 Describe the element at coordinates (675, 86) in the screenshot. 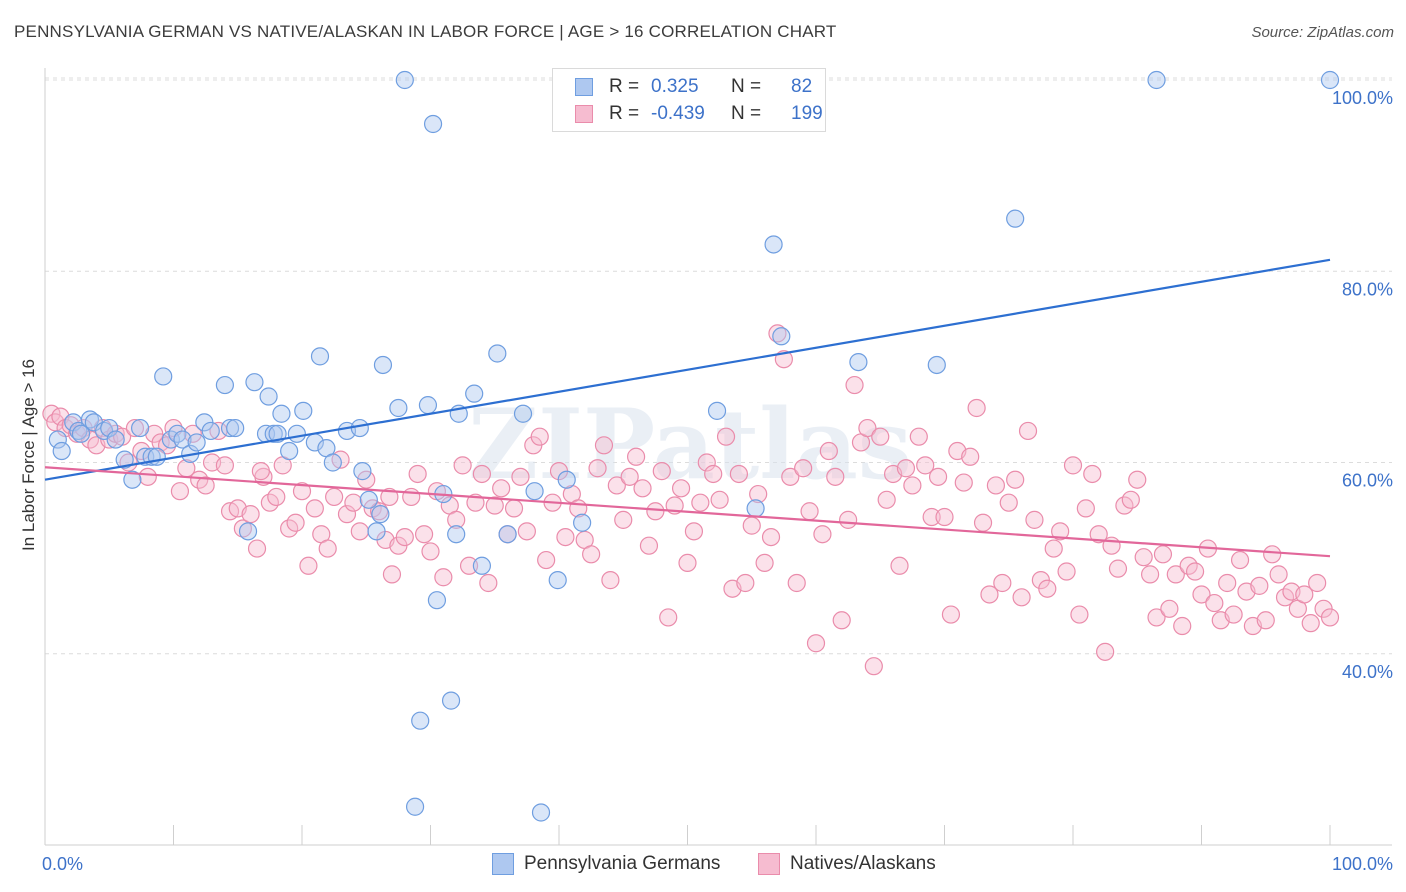

I see `legend-r-value: 0.325` at that location.